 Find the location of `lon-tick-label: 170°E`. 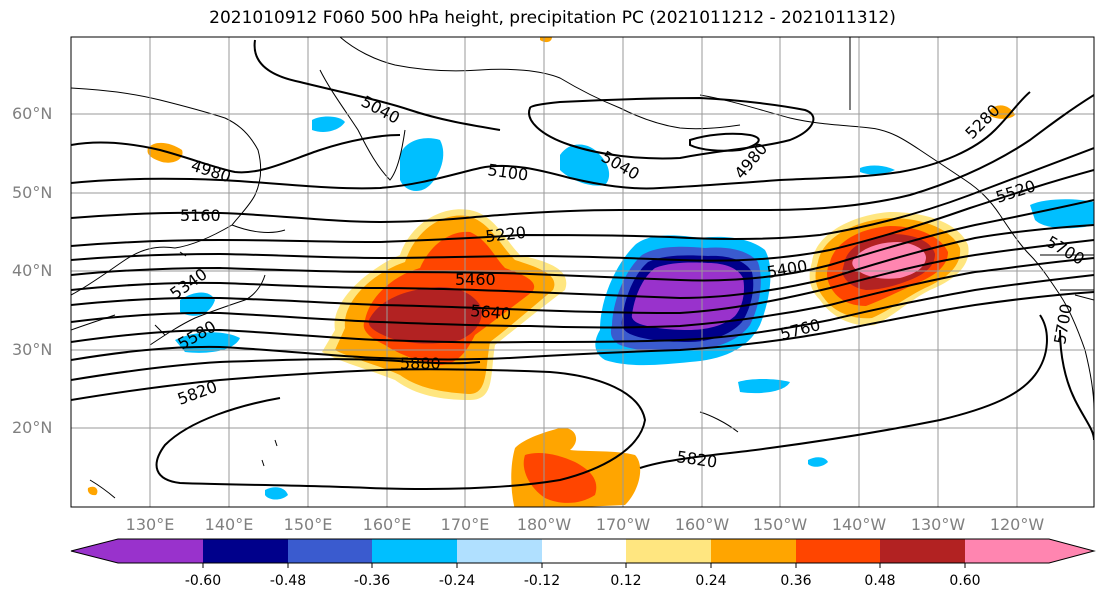

lon-tick-label: 170°E is located at coordinates (465, 524).